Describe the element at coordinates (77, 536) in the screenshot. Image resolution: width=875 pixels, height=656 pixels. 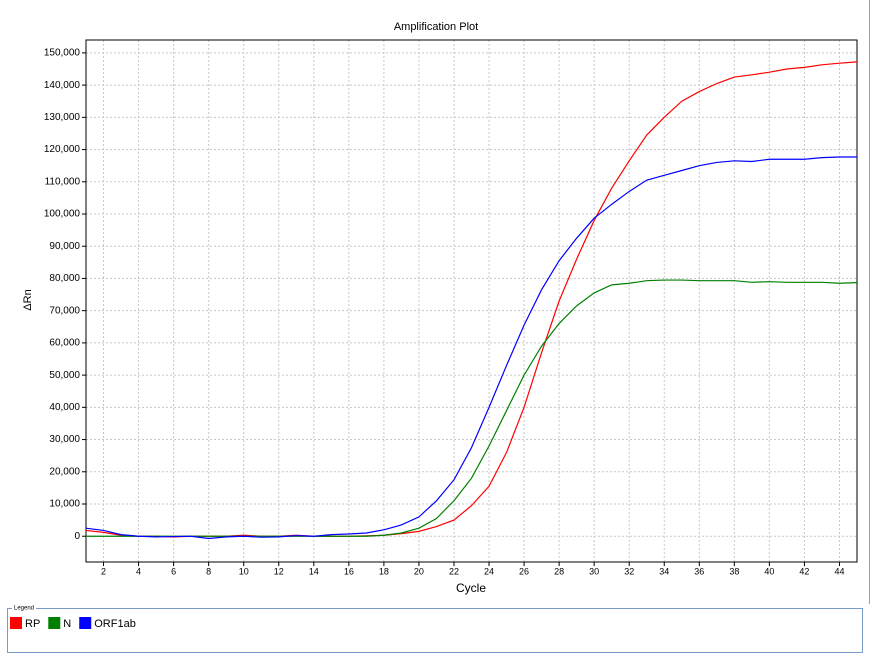
I see `y-tick-label: 0` at that location.